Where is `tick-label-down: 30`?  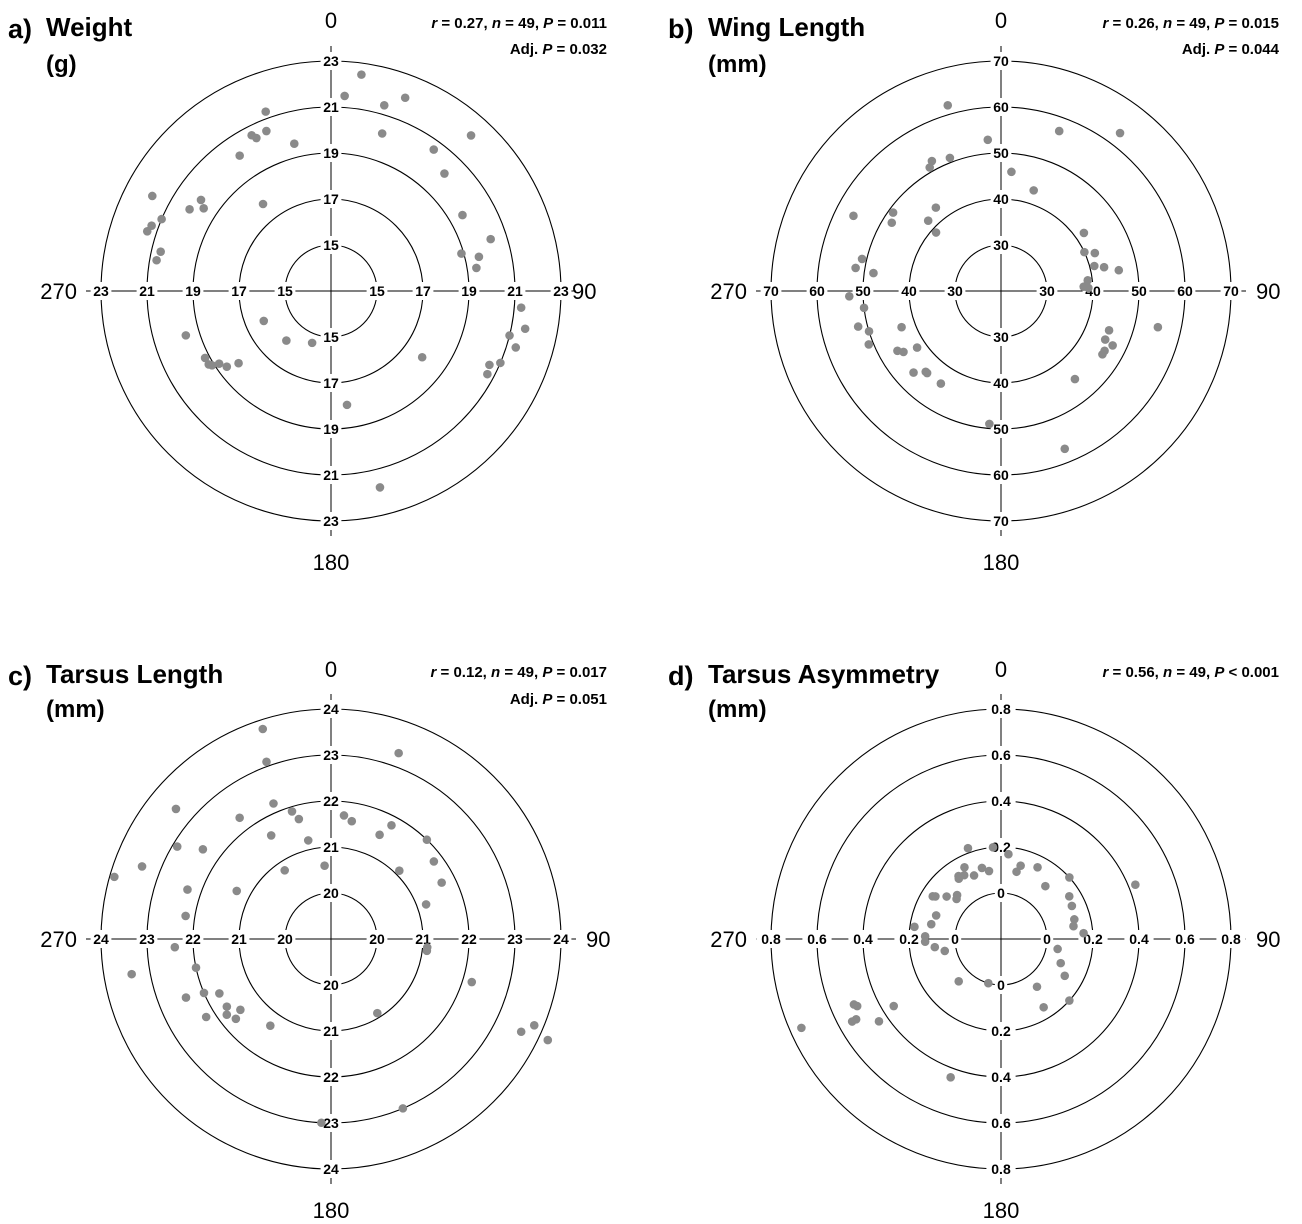
tick-label-down: 30 is located at coordinates (1001, 337).